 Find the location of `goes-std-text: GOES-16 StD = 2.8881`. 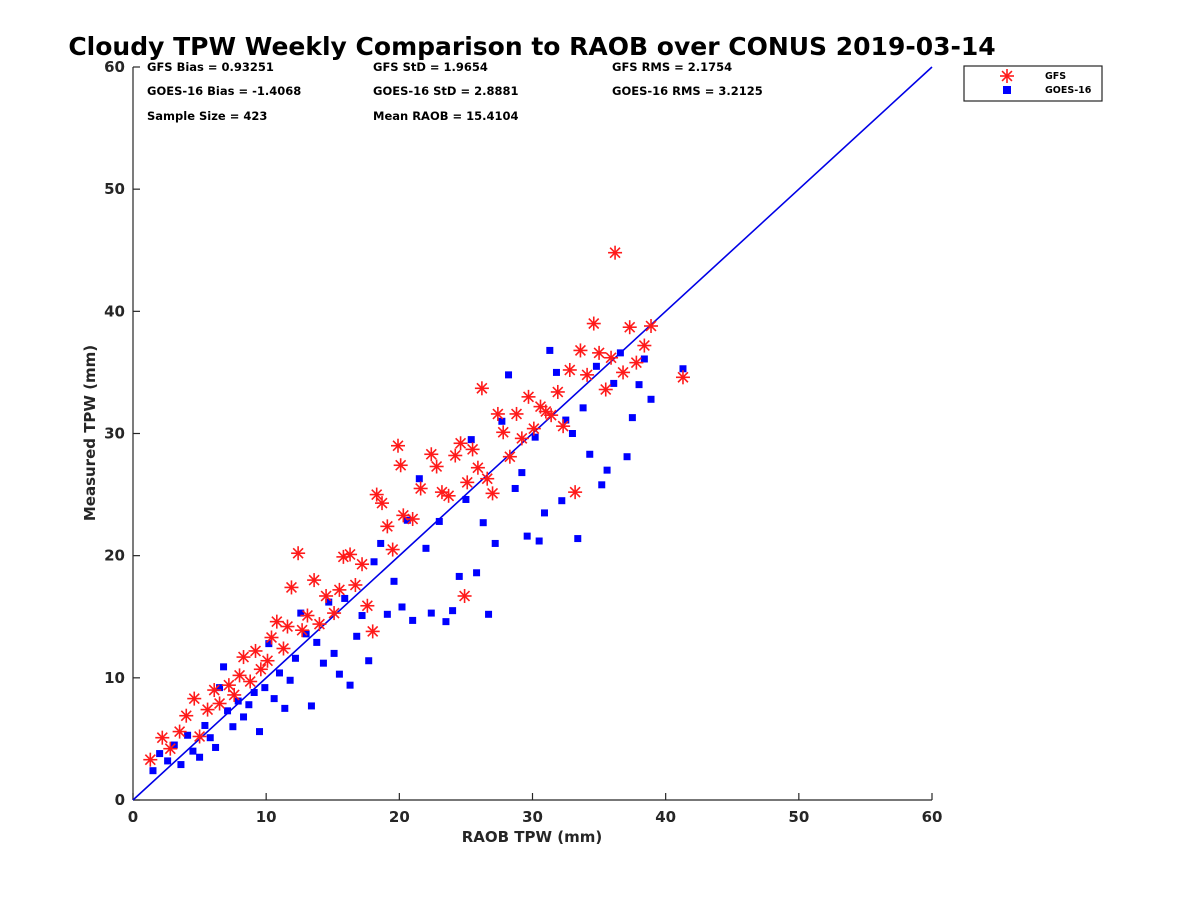

goes-std-text: GOES-16 StD = 2.8881 is located at coordinates (445, 91).